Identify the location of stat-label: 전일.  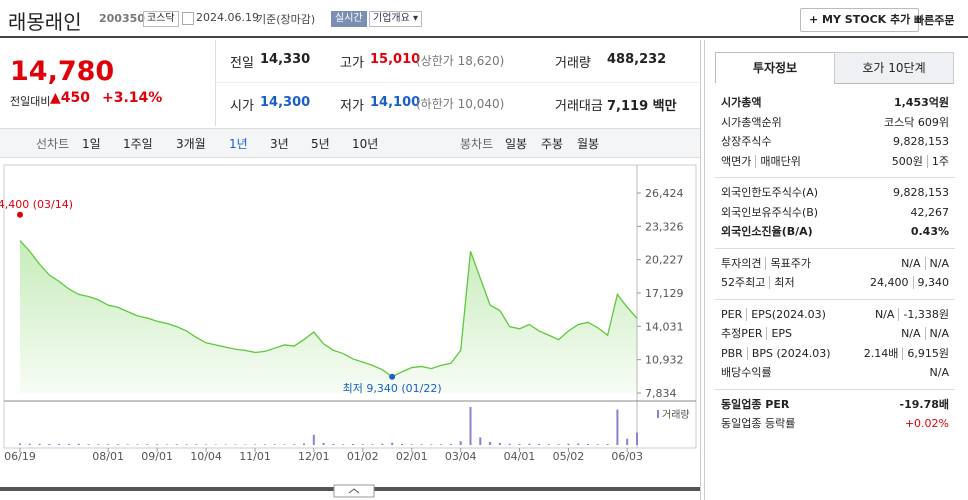
(242, 63).